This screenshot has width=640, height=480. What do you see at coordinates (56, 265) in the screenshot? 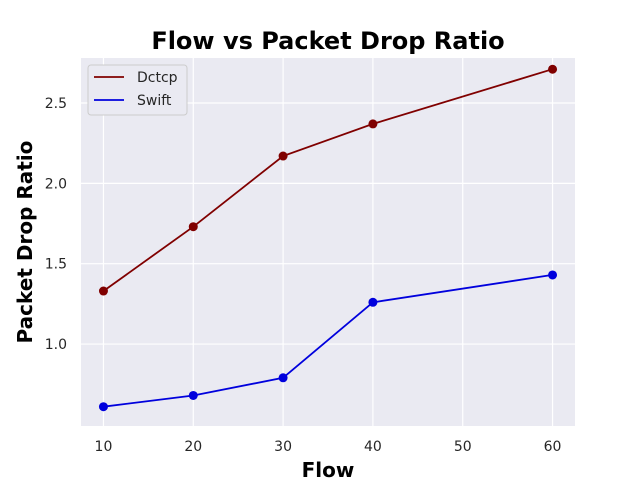
I see `y-tick-label: 1.5` at bounding box center [56, 265].